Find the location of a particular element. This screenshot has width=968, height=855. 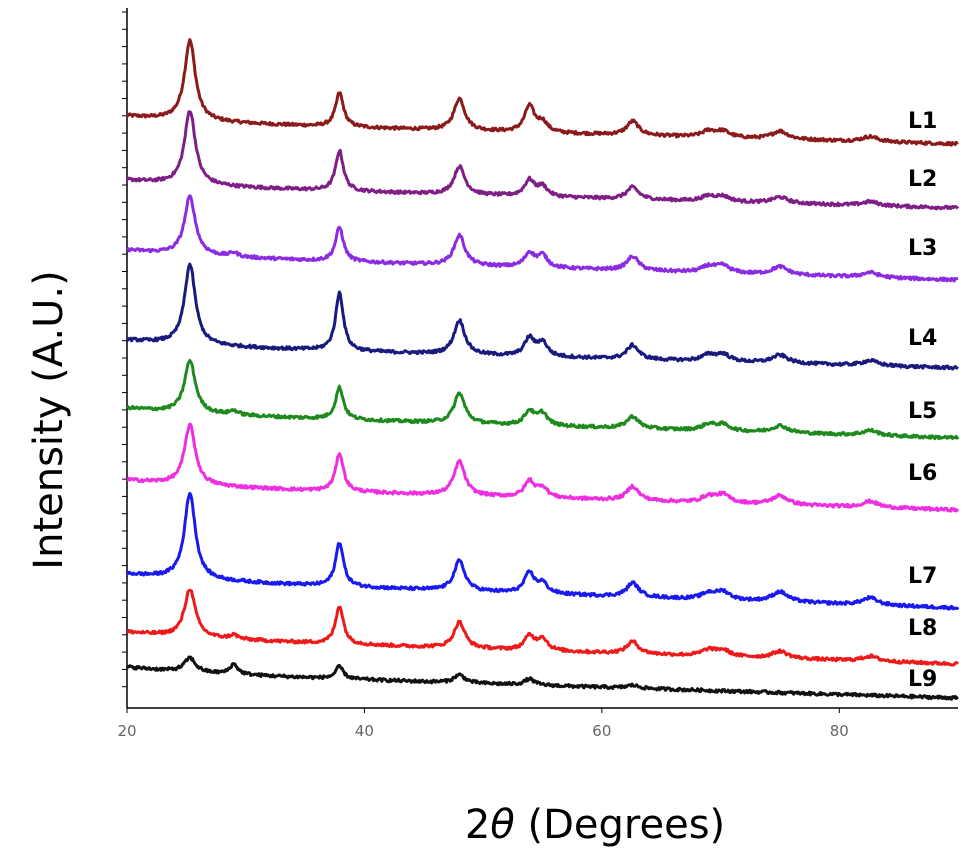

series-labels: L1 L2 L3 L4 L5 L6 L7 L8 L9 is located at coordinates (922, 400).